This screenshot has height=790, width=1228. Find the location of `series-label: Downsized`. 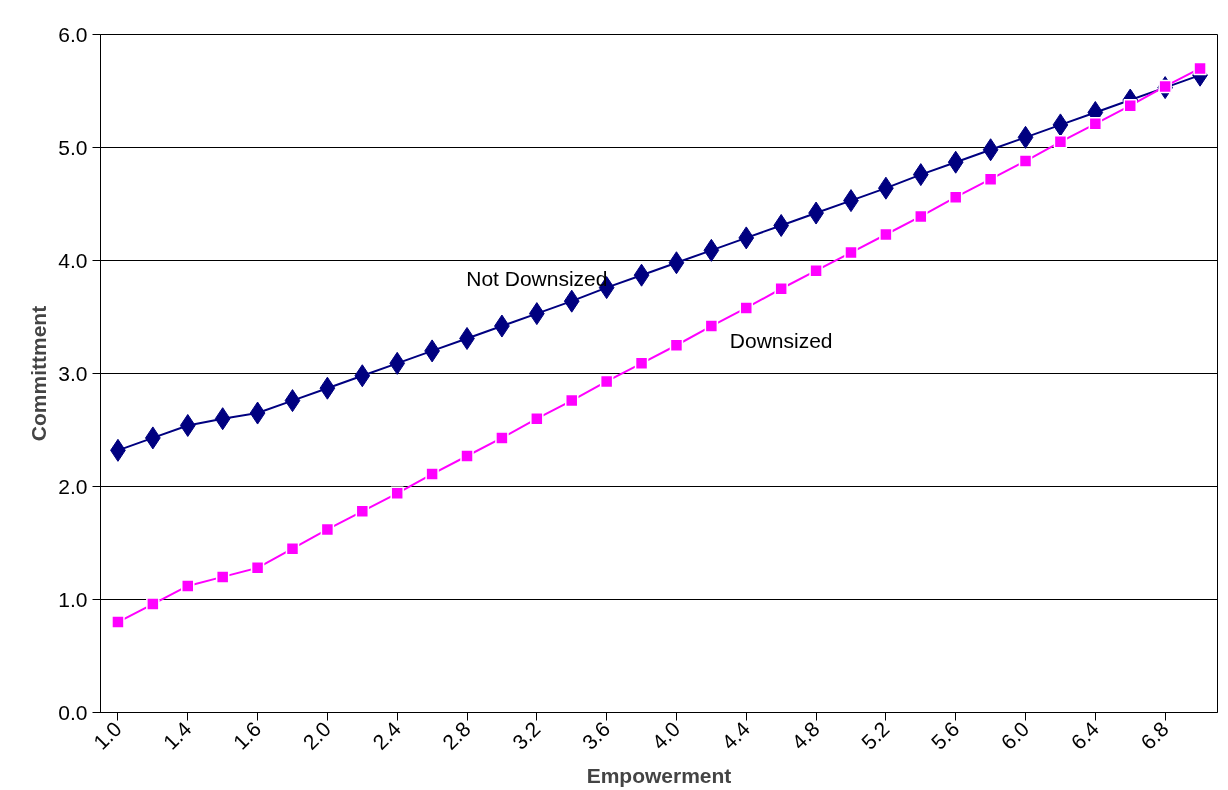

series-label: Downsized is located at coordinates (781, 340).